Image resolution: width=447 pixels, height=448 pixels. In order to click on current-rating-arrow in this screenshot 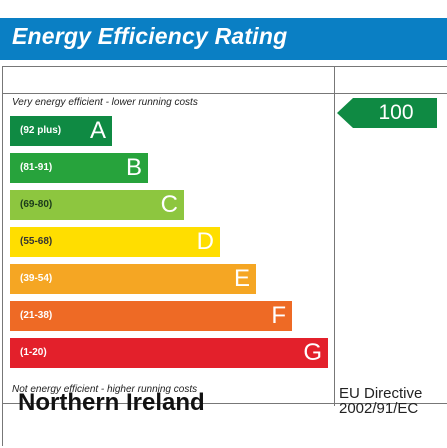, I will do `click(387, 113)`.